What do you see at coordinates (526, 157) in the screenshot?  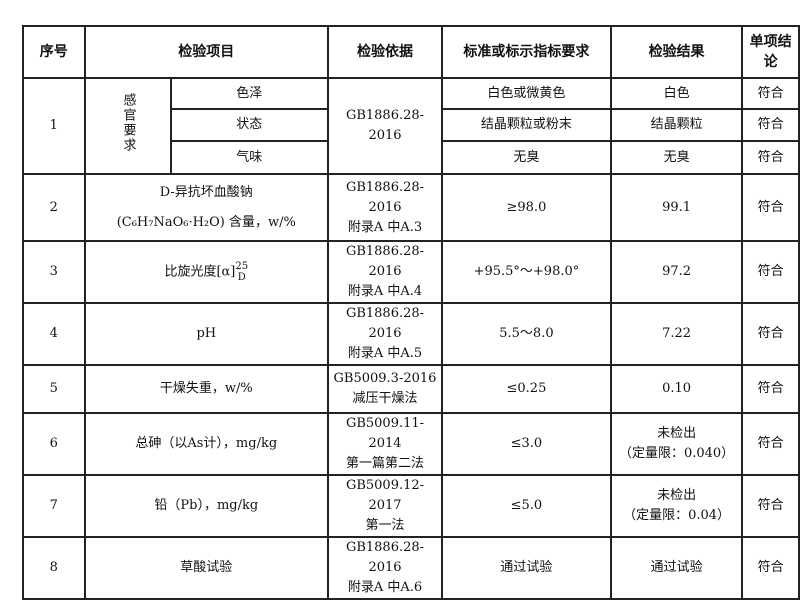 I see `requirement: 无臭` at bounding box center [526, 157].